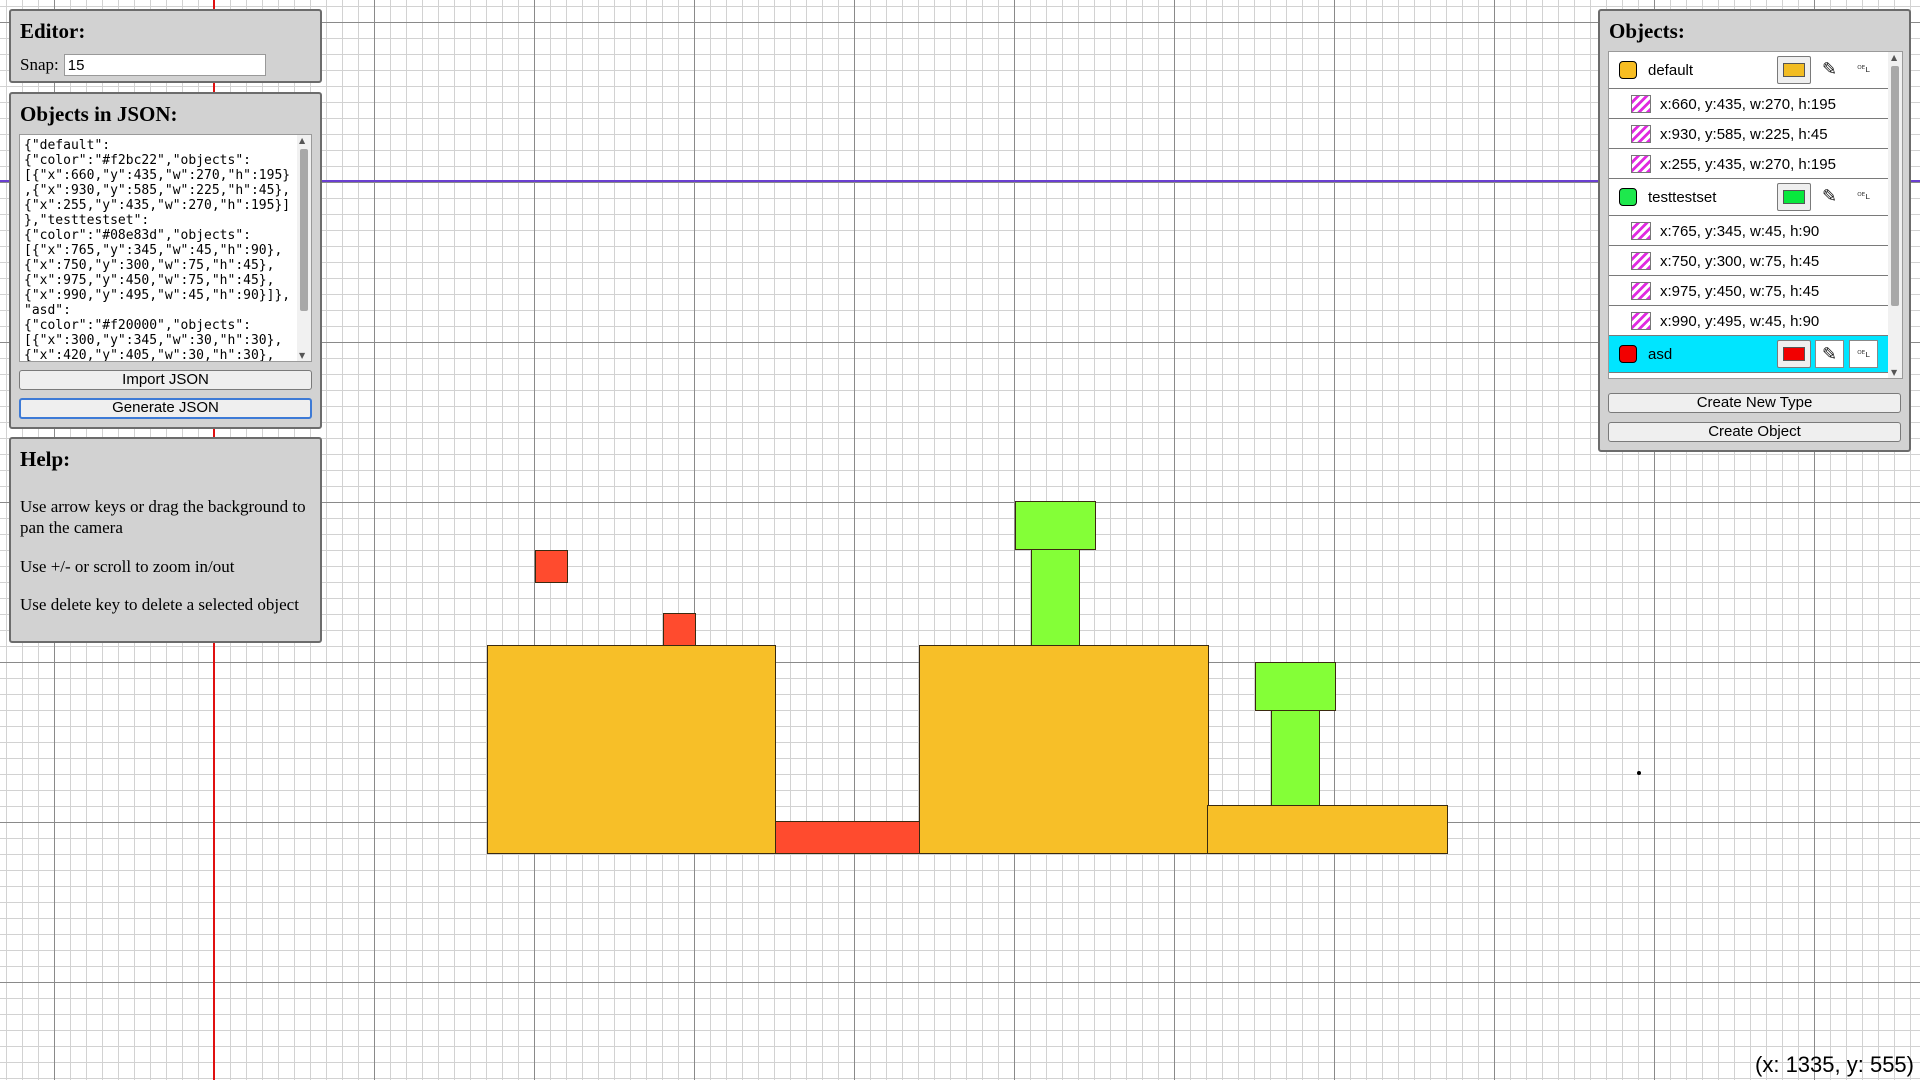 Image resolution: width=1920 pixels, height=1080 pixels. What do you see at coordinates (99, 114) in the screenshot?
I see `json-panel-title: Objects in JSON:` at bounding box center [99, 114].